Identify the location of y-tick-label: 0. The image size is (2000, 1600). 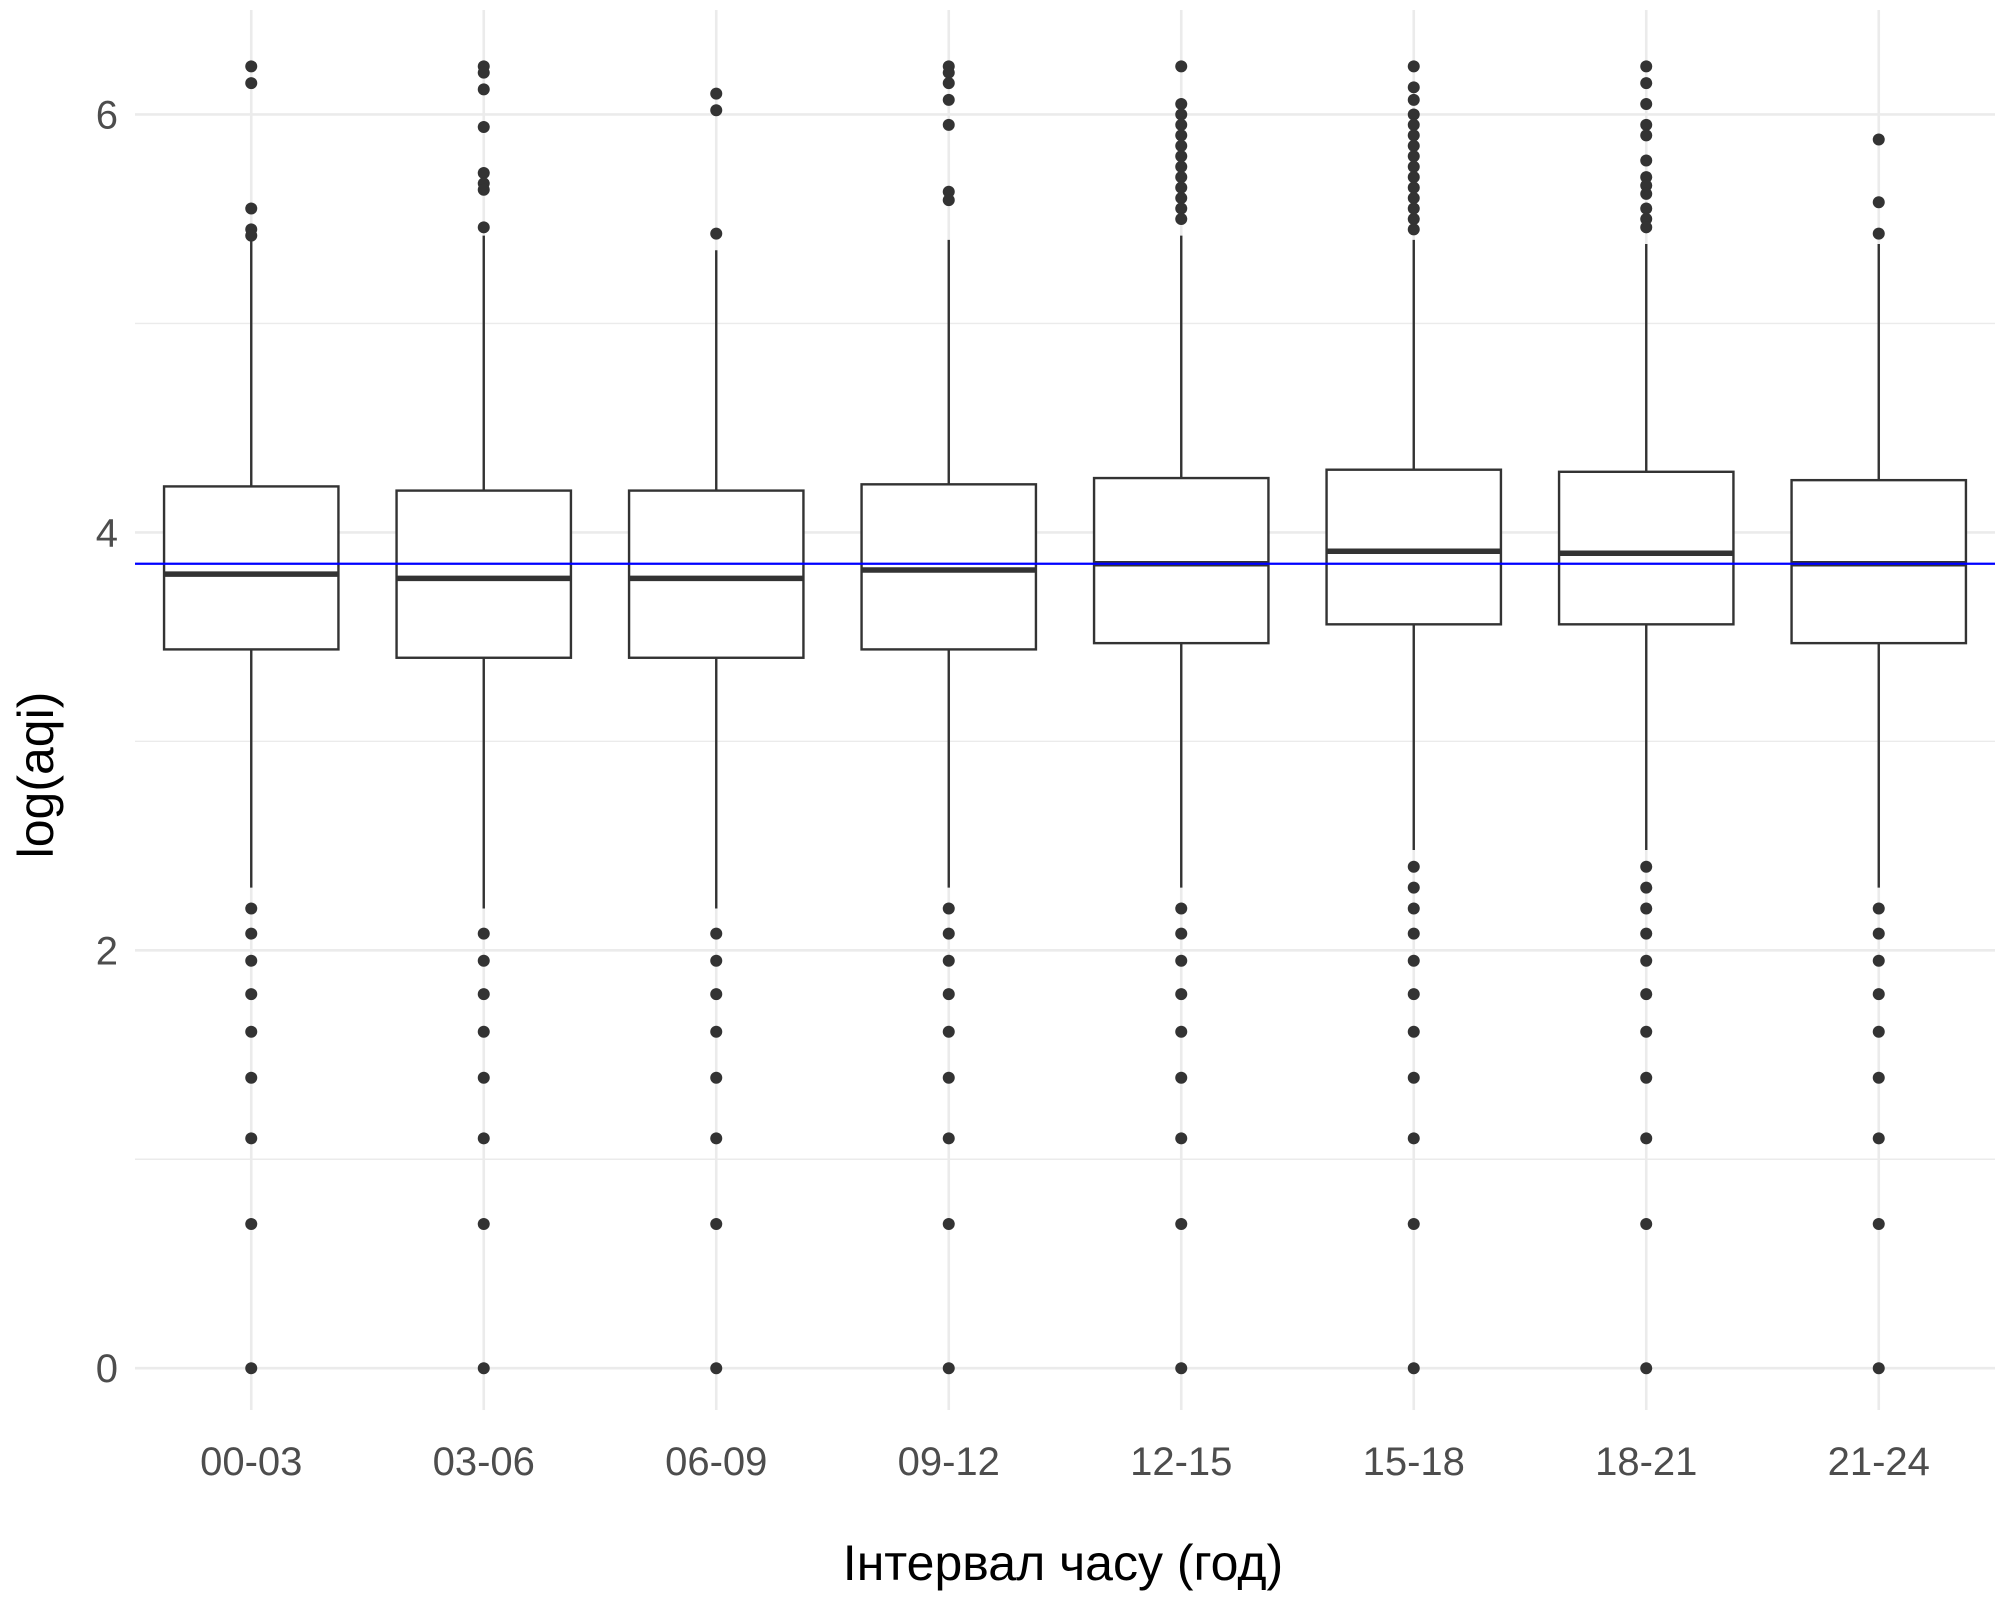
(107, 1369).